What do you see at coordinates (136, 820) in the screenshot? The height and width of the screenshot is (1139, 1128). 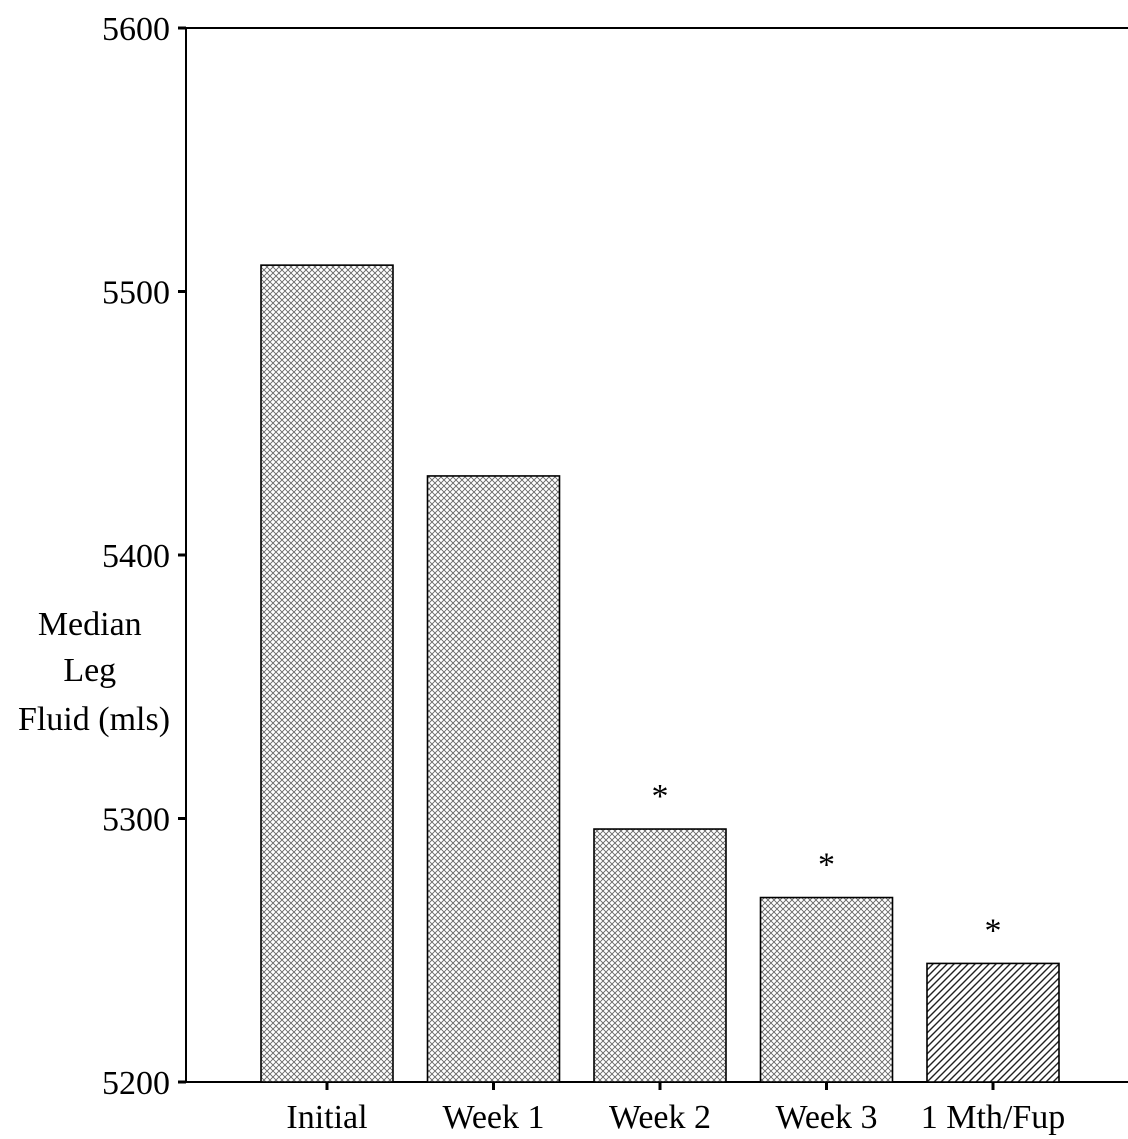 I see `y-tick-label: 5300` at bounding box center [136, 820].